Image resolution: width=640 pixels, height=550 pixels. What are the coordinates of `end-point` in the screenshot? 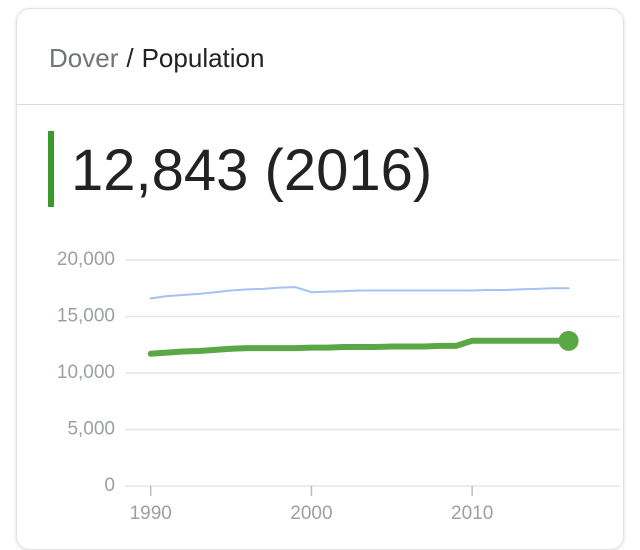 It's located at (568, 340).